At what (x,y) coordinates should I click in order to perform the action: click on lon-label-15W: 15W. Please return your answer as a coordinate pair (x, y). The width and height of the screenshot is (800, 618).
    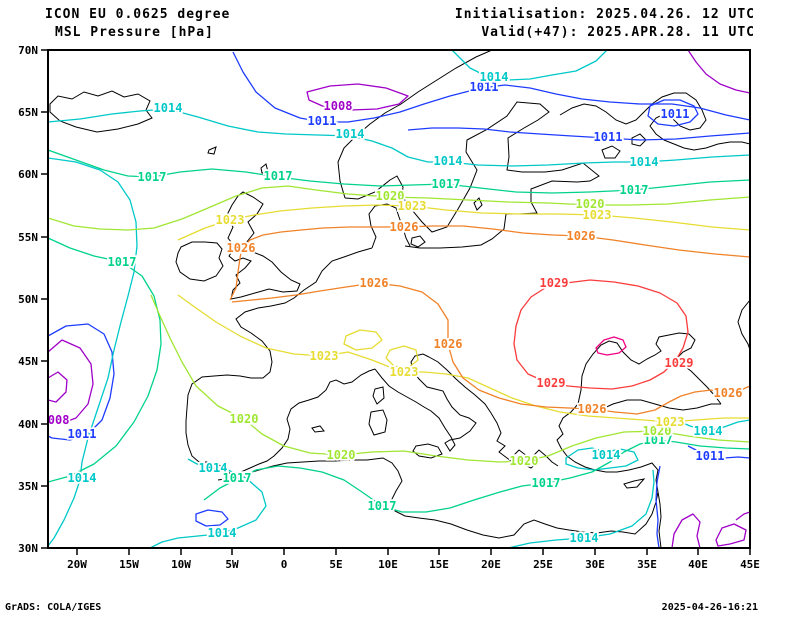
    Looking at the image, I should click on (129, 564).